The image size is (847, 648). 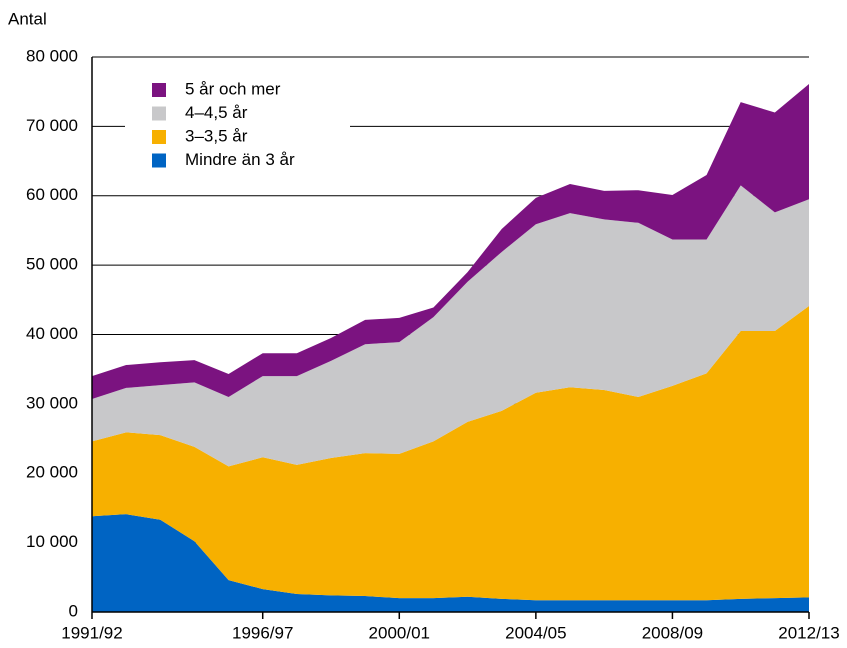 I want to click on legend-label: 3–3,5 år, so click(x=216, y=135).